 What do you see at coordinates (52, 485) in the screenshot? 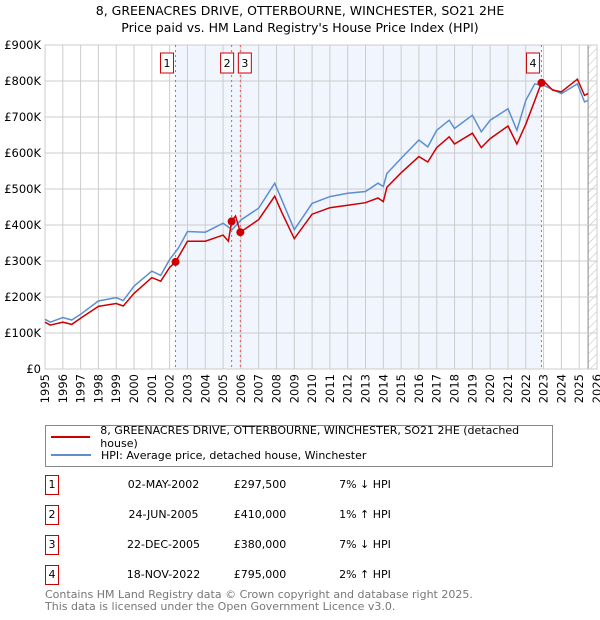
I see `transaction-number: 1` at bounding box center [52, 485].